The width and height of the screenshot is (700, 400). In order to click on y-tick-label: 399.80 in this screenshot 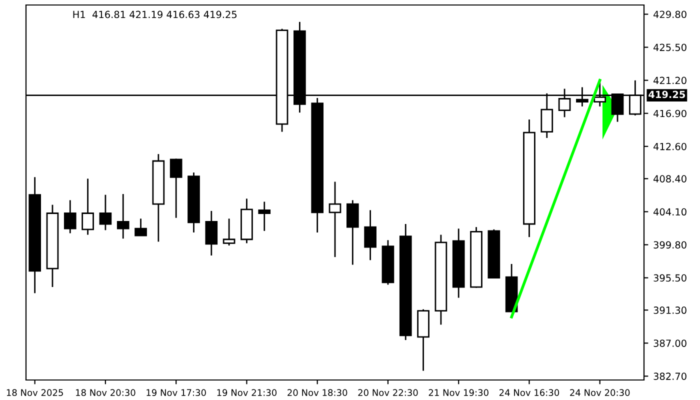, I will do `click(670, 245)`.